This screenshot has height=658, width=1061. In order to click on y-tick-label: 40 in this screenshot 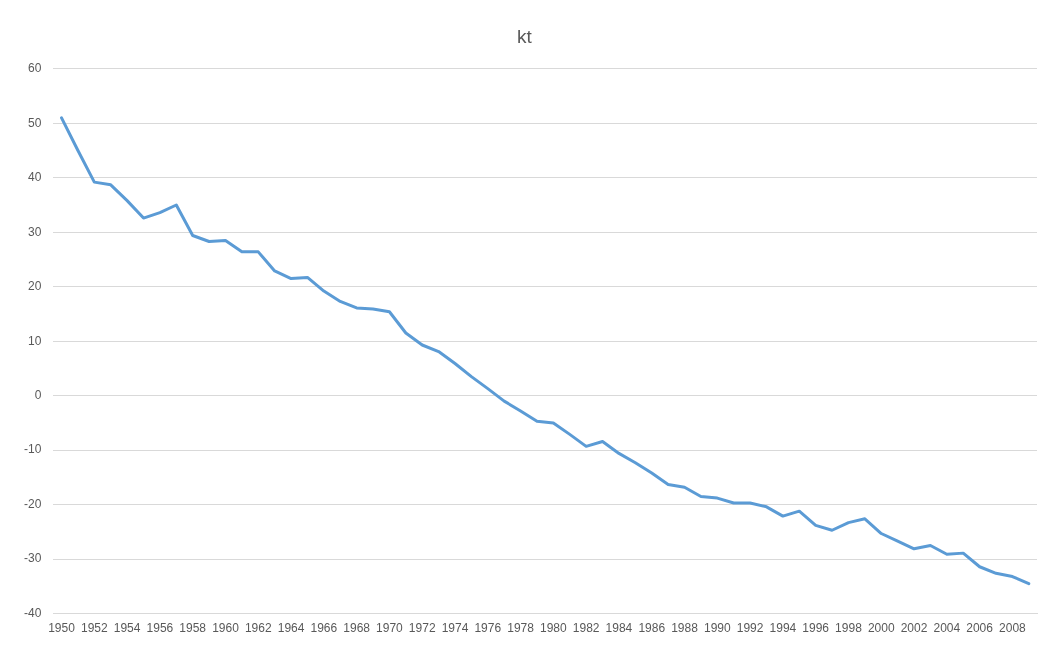, I will do `click(34, 177)`.